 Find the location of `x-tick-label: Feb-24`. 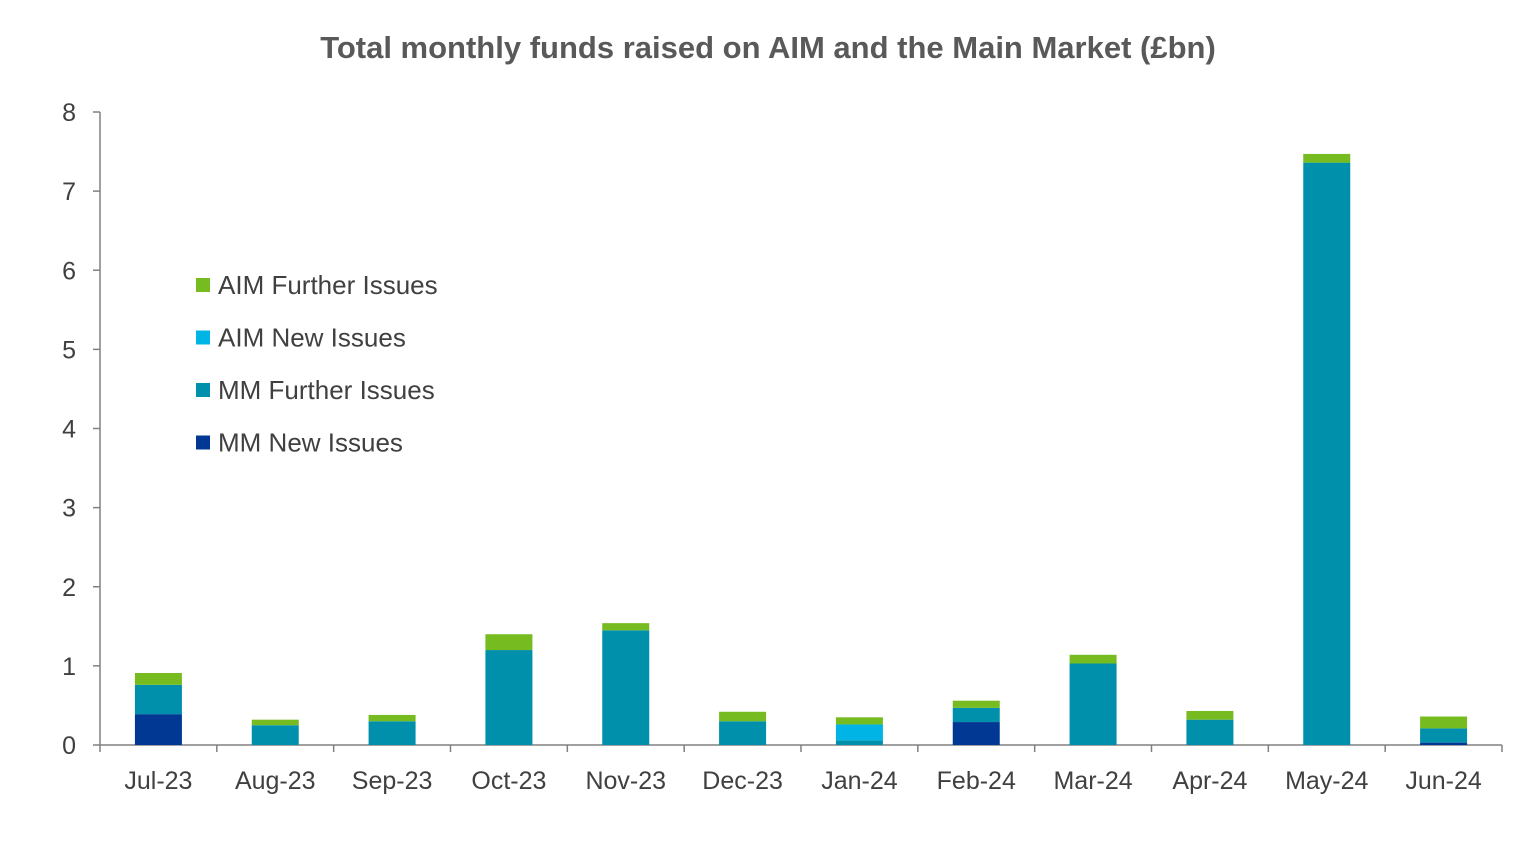

x-tick-label: Feb-24 is located at coordinates (976, 781).